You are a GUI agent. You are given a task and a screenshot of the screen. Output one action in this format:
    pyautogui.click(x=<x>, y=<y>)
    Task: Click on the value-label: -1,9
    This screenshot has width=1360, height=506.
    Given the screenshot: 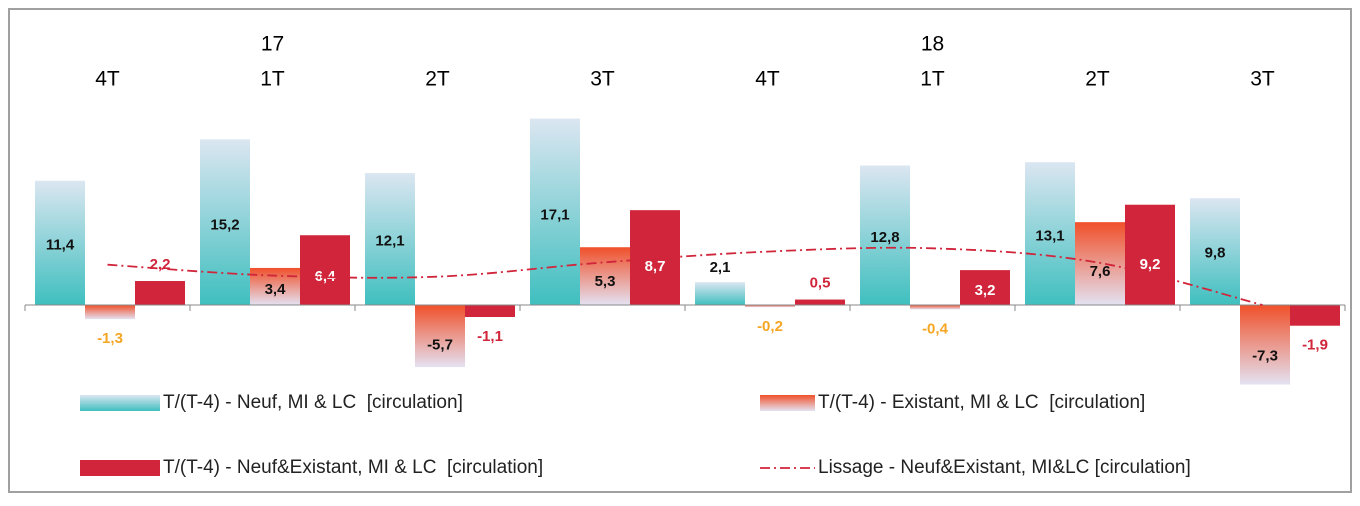 What is the action you would take?
    pyautogui.click(x=1315, y=345)
    